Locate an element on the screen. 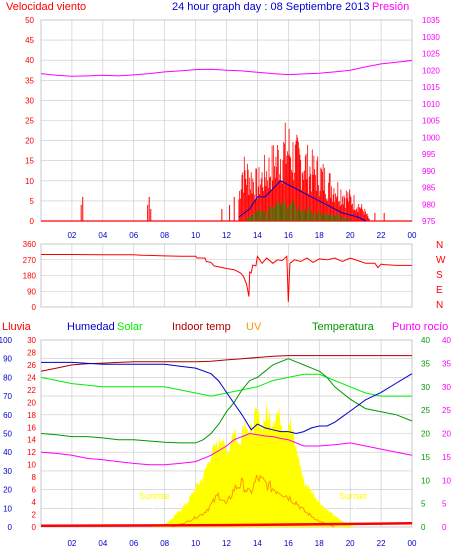  temperature-tick: 6 is located at coordinates (34, 490).